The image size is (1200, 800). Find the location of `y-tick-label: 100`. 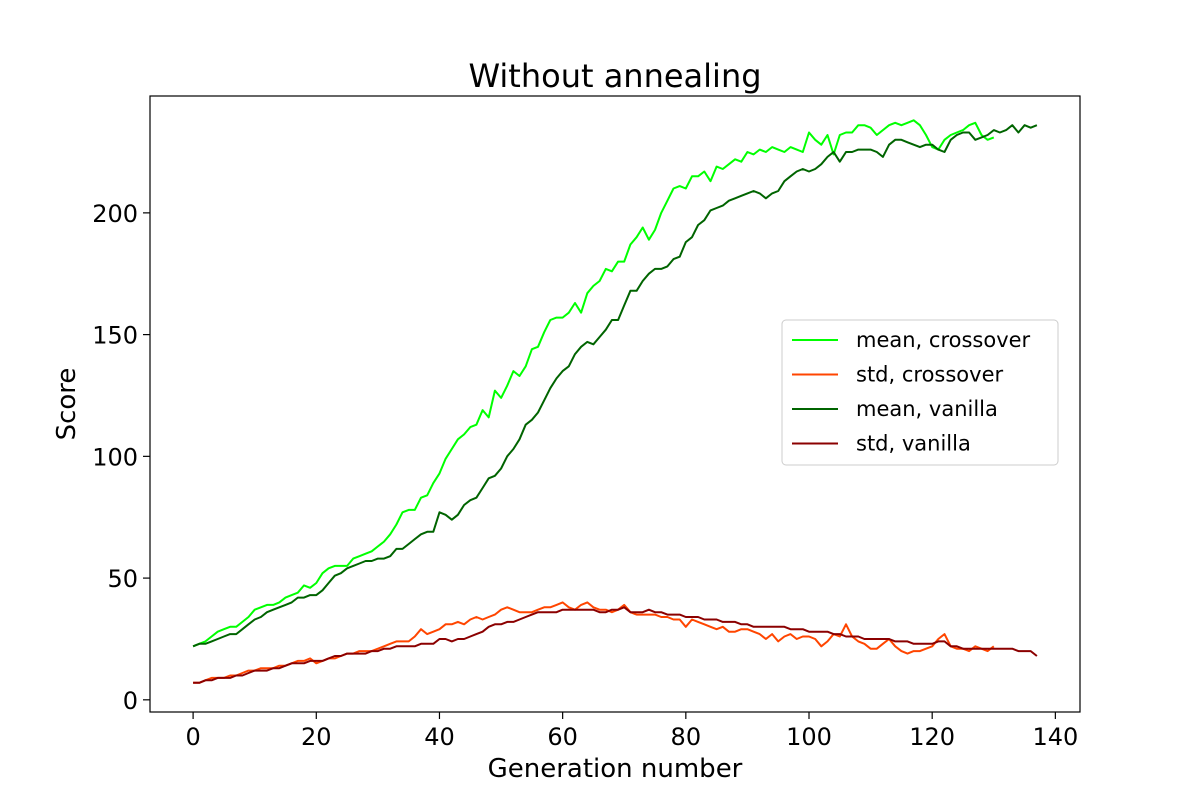

y-tick-label: 100 is located at coordinates (115, 457).